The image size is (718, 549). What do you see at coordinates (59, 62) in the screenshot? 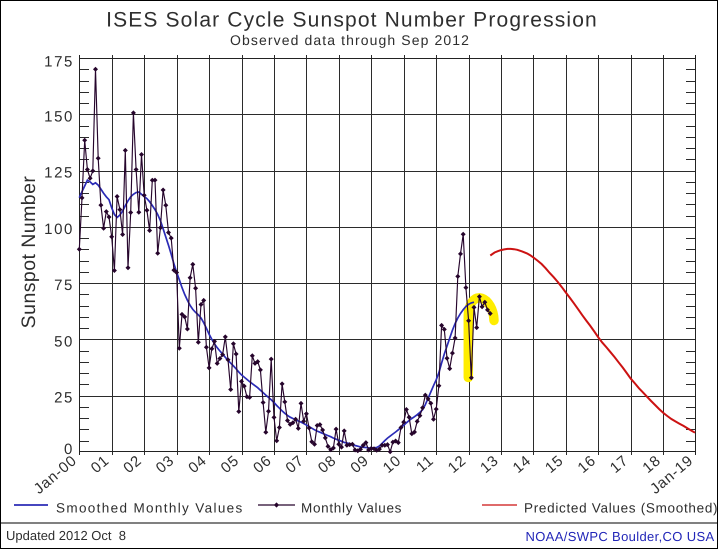
I see `svg-text: 175` at bounding box center [59, 62].